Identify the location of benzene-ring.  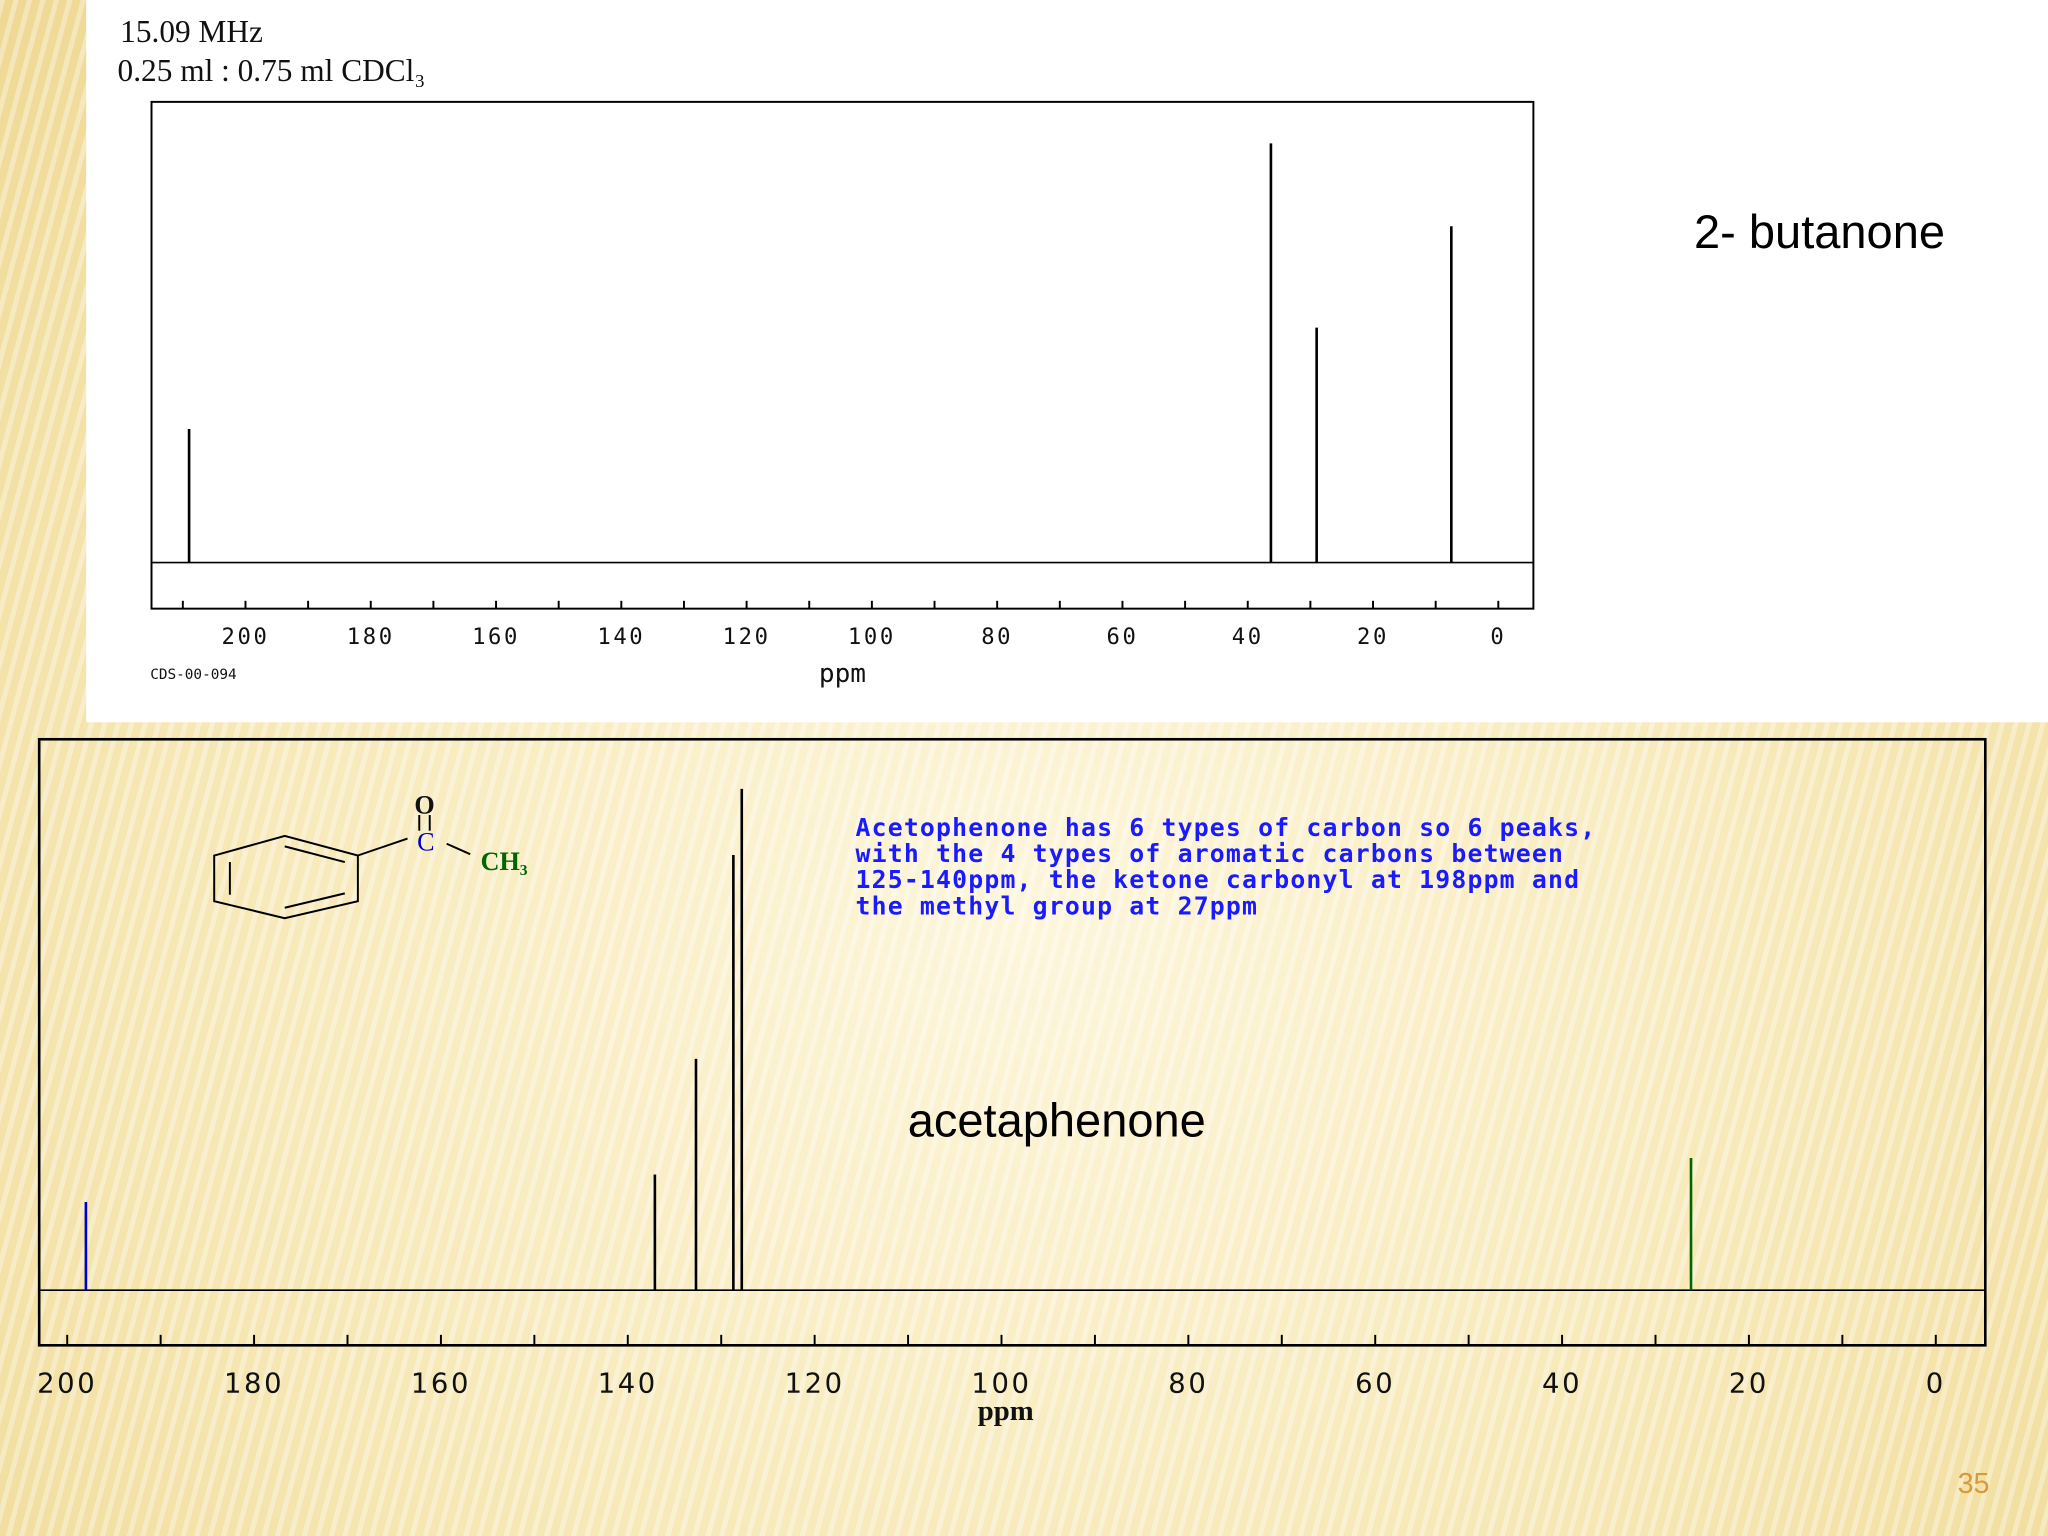
(286, 877).